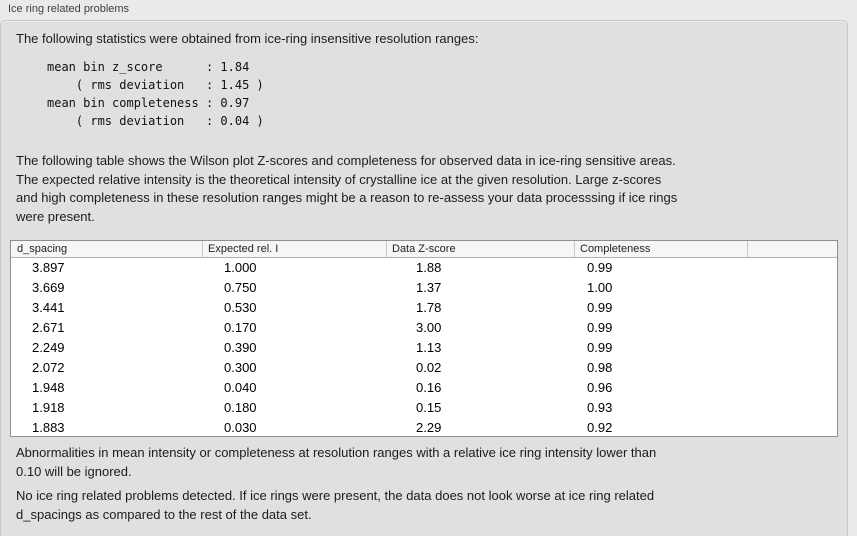  Describe the element at coordinates (429, 288) in the screenshot. I see `table-cell: 1.37` at that location.